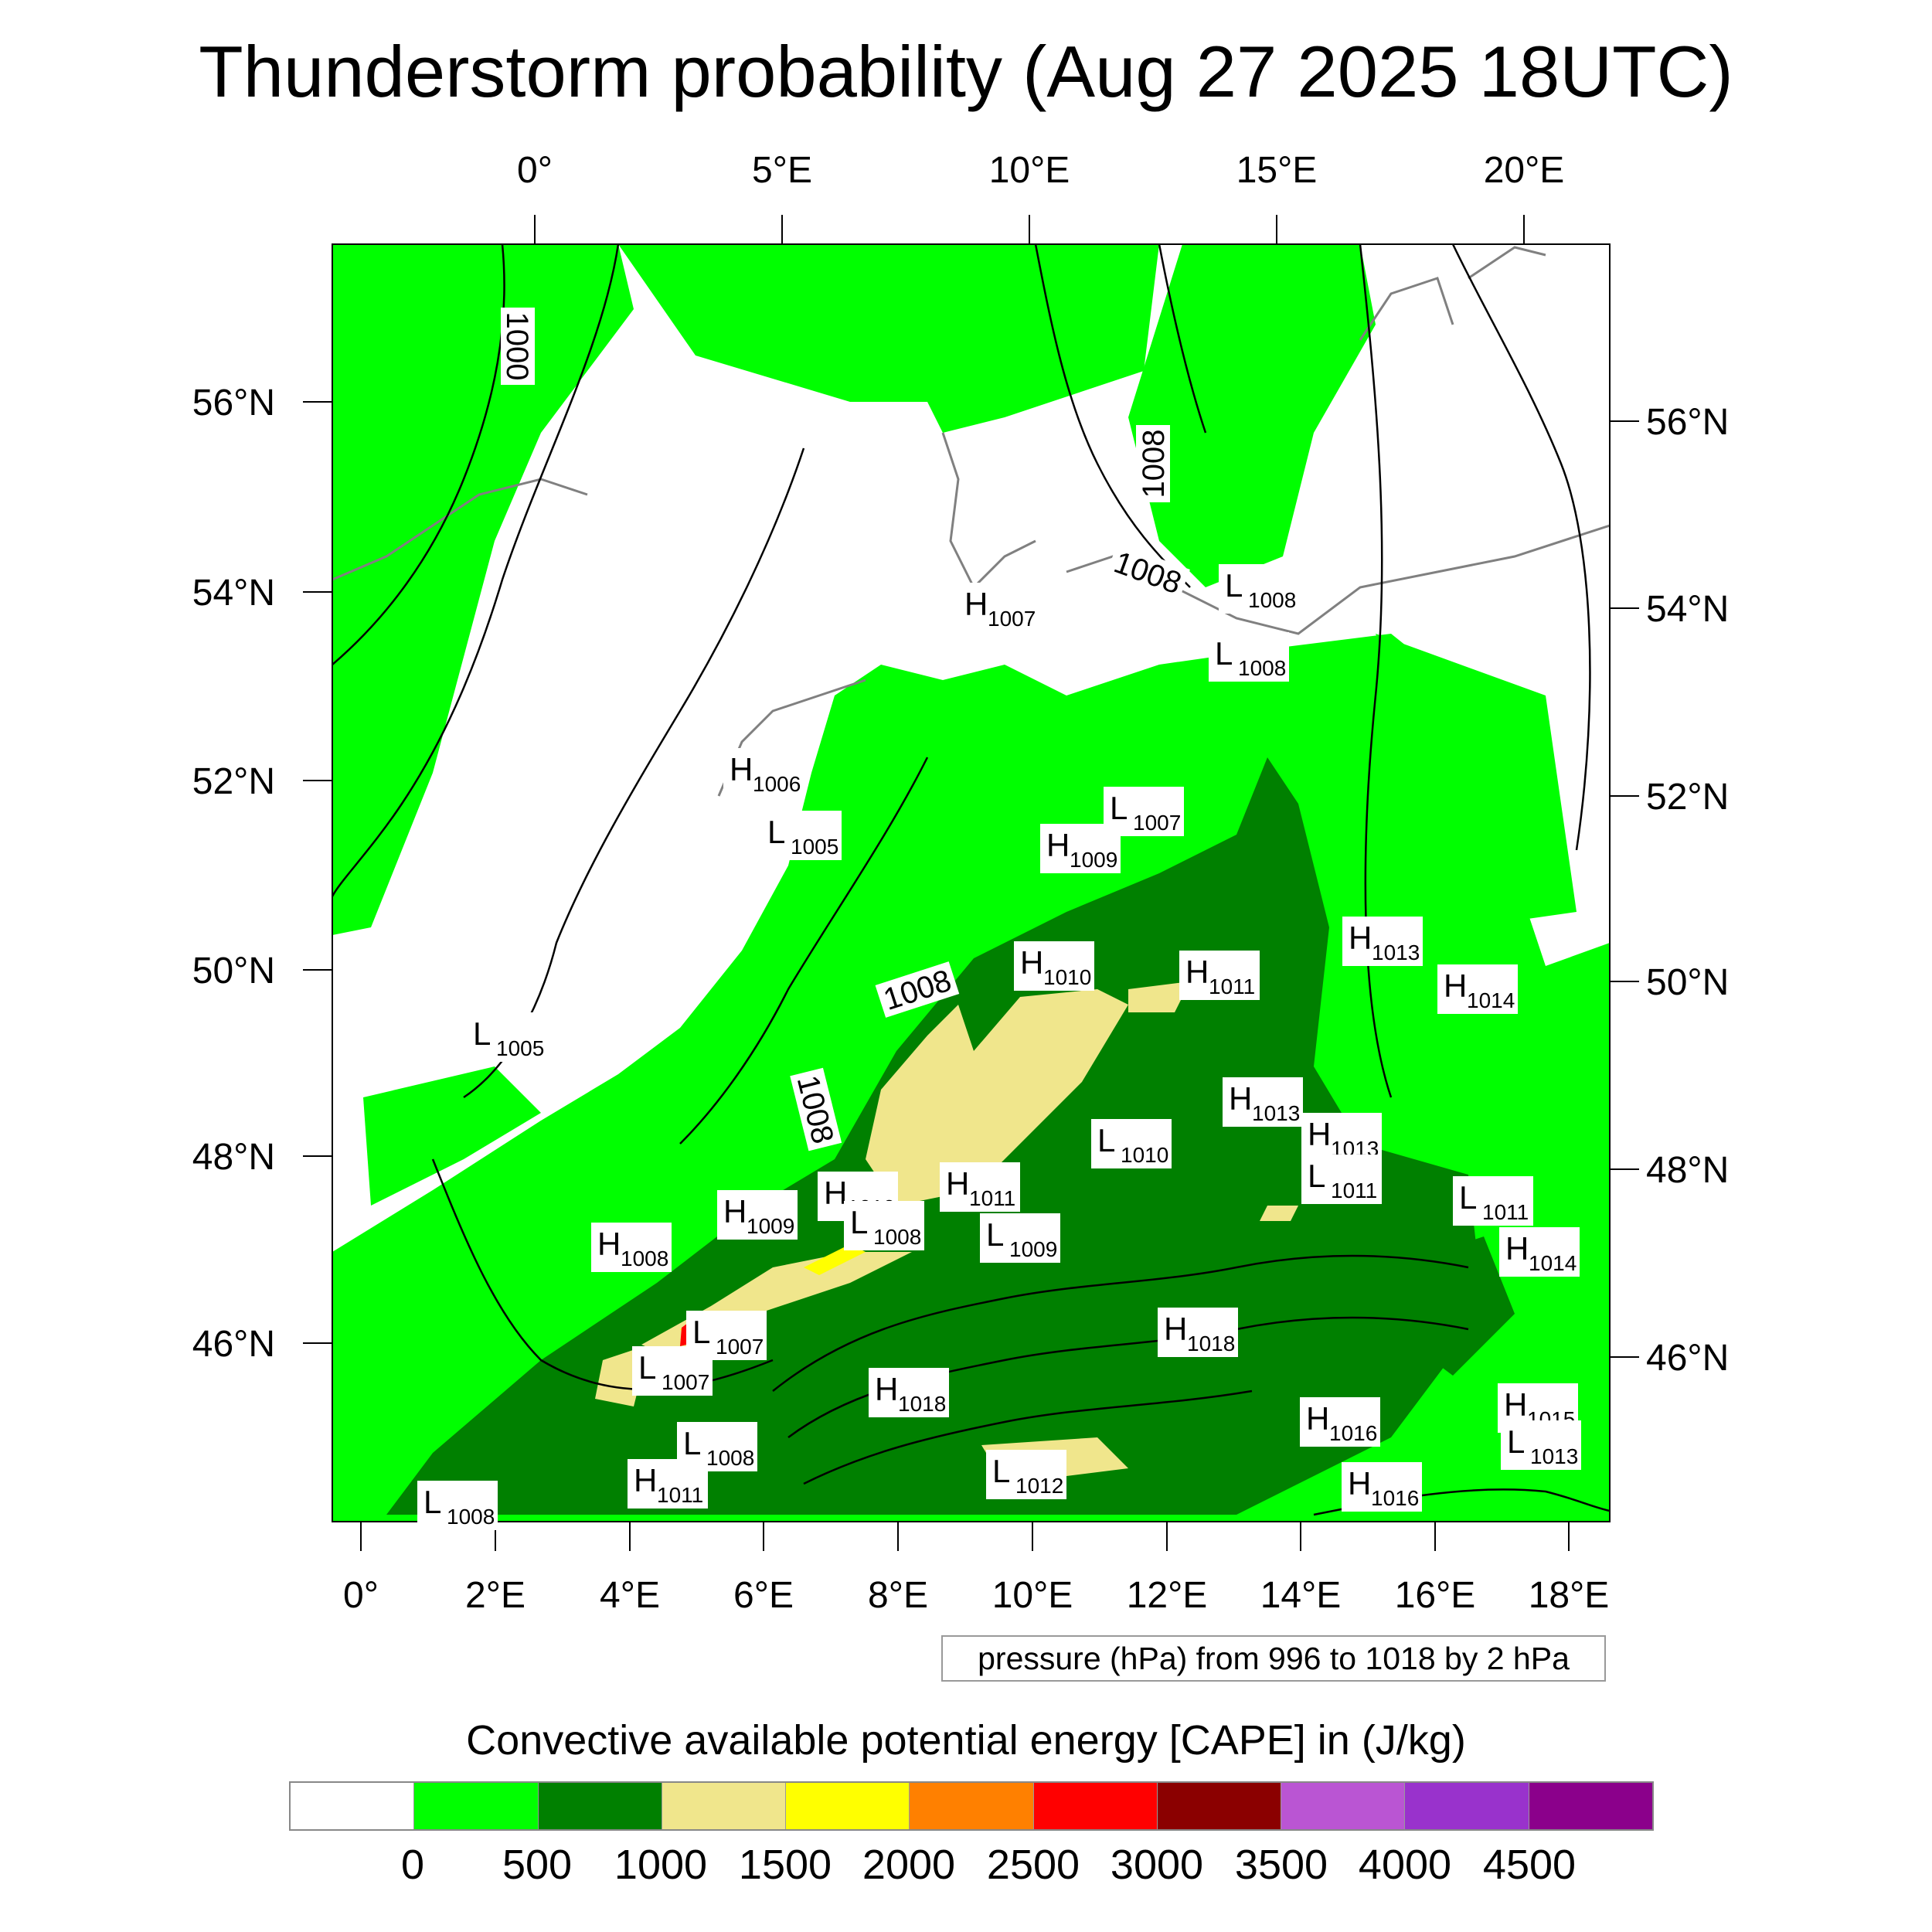  I want to click on pressure-center-marker: L 1013, so click(1541, 1445).